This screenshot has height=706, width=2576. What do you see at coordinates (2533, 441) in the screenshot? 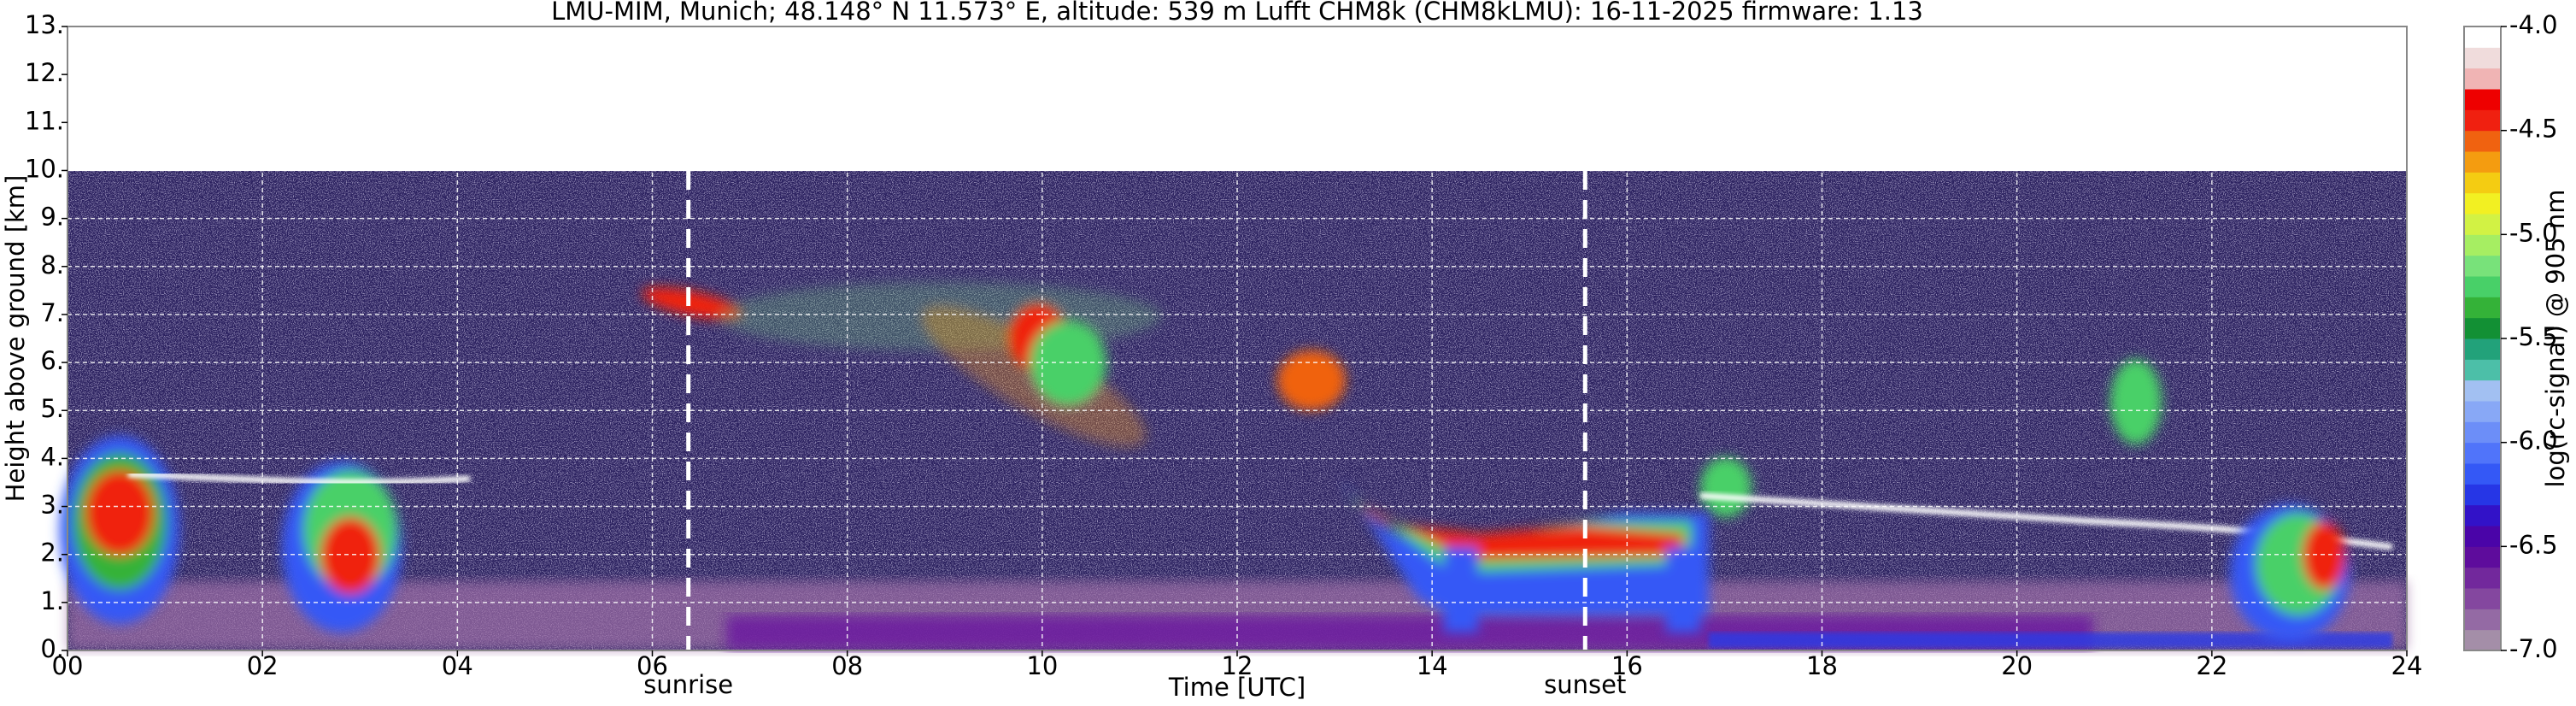
I see `colorbar-tick-label: -6.0` at bounding box center [2533, 441].